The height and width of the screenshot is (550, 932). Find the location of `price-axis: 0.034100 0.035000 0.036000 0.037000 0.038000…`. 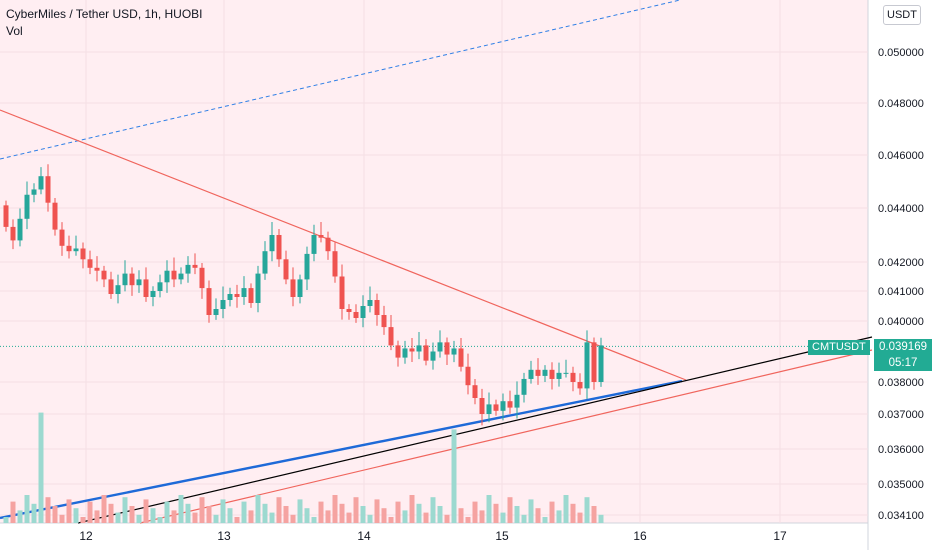

price-axis: 0.034100 0.035000 0.036000 0.037000 0.038000… is located at coordinates (901, 284).